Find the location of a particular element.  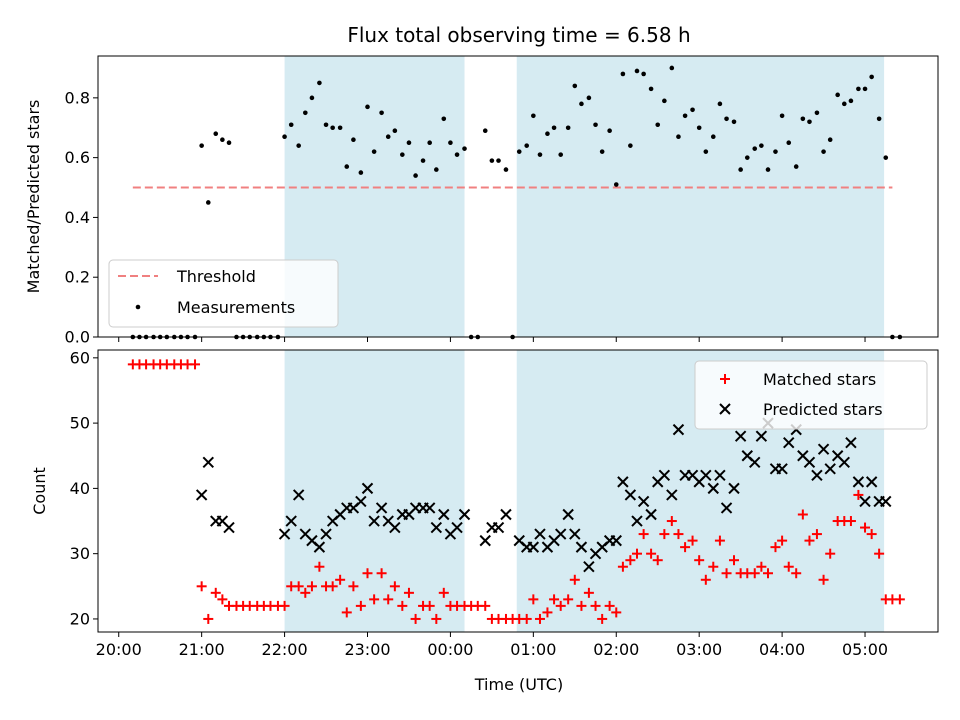

top-legend: Threshold Measurements is located at coordinates (223, 293).